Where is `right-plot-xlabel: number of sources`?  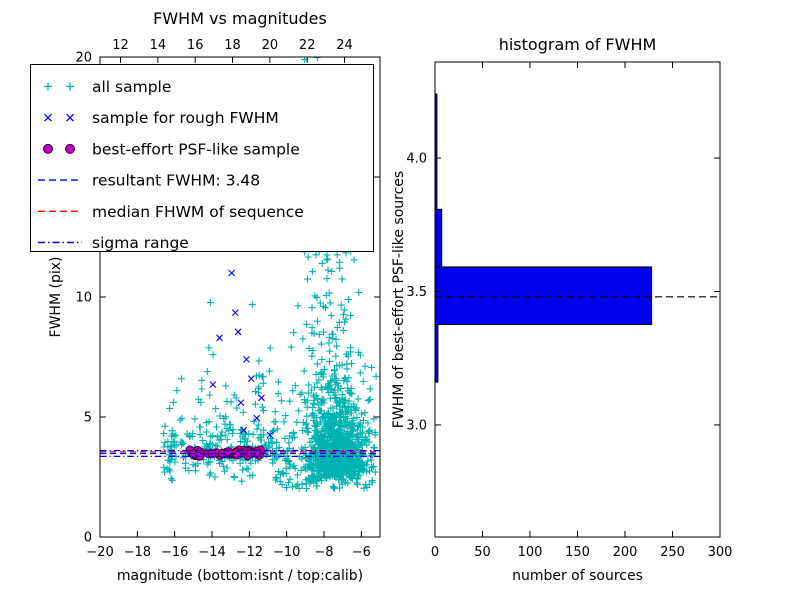 right-plot-xlabel: number of sources is located at coordinates (577, 576).